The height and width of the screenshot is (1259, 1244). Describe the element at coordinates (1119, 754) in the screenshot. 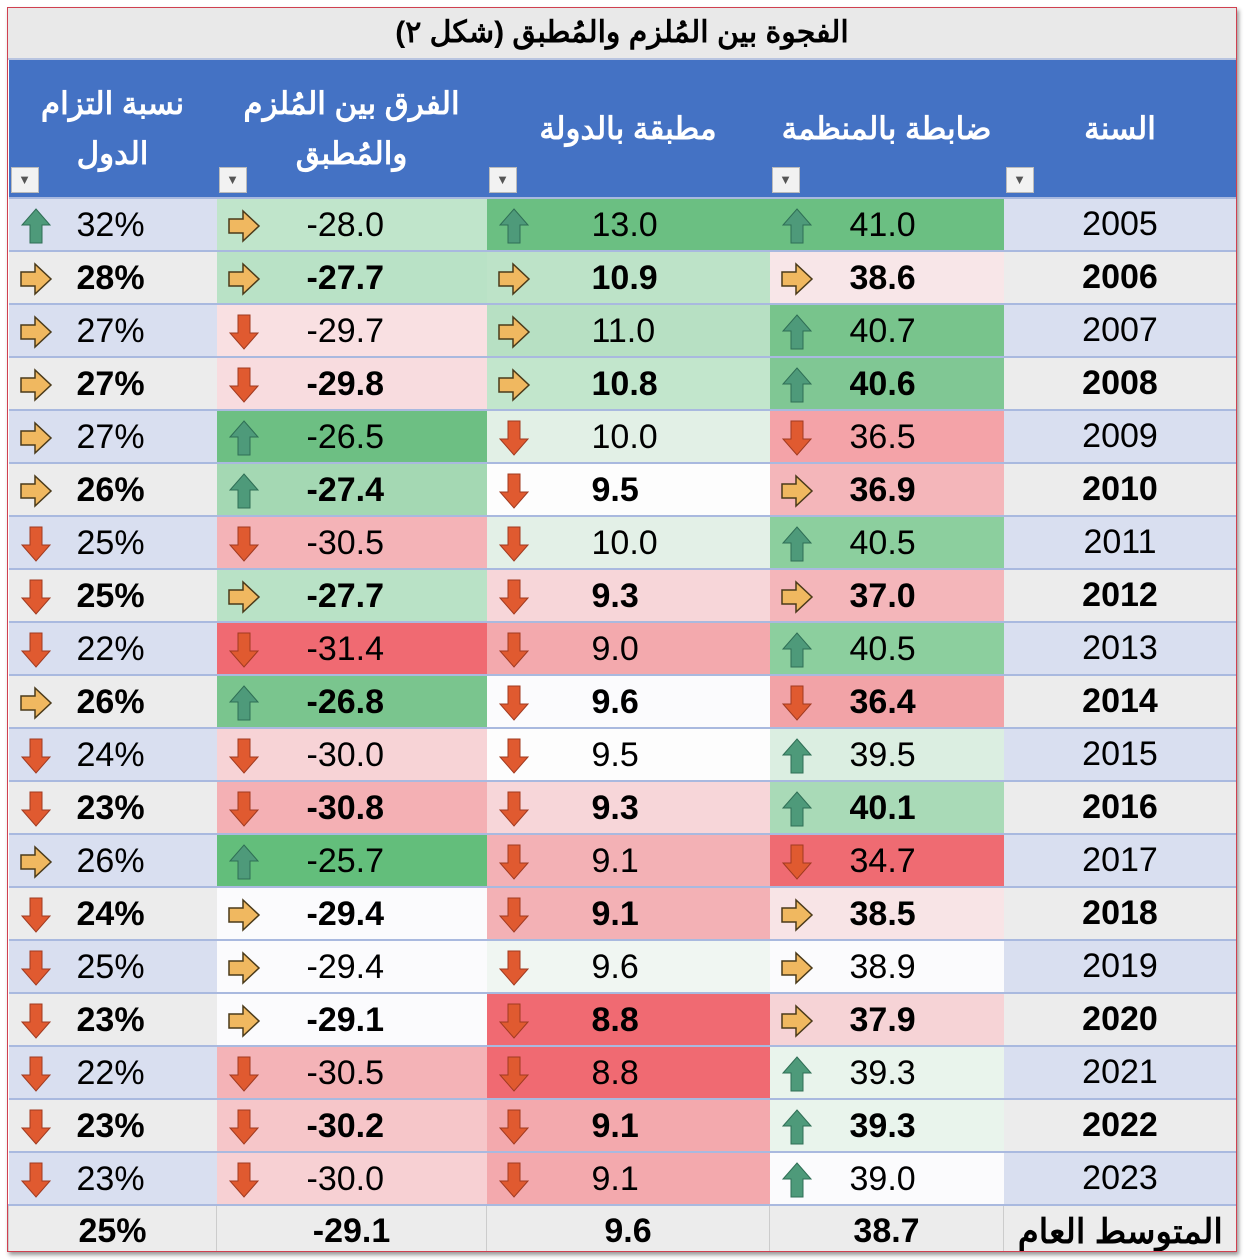

I see `year-cell: 2015` at that location.